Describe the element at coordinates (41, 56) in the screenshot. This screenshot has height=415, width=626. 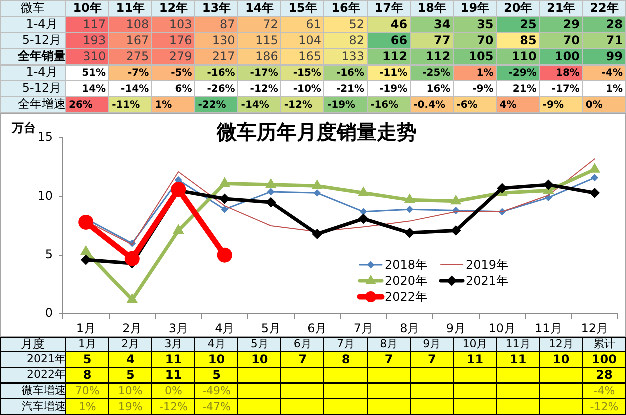
I see `y-tick-label: 全年销量` at that location.